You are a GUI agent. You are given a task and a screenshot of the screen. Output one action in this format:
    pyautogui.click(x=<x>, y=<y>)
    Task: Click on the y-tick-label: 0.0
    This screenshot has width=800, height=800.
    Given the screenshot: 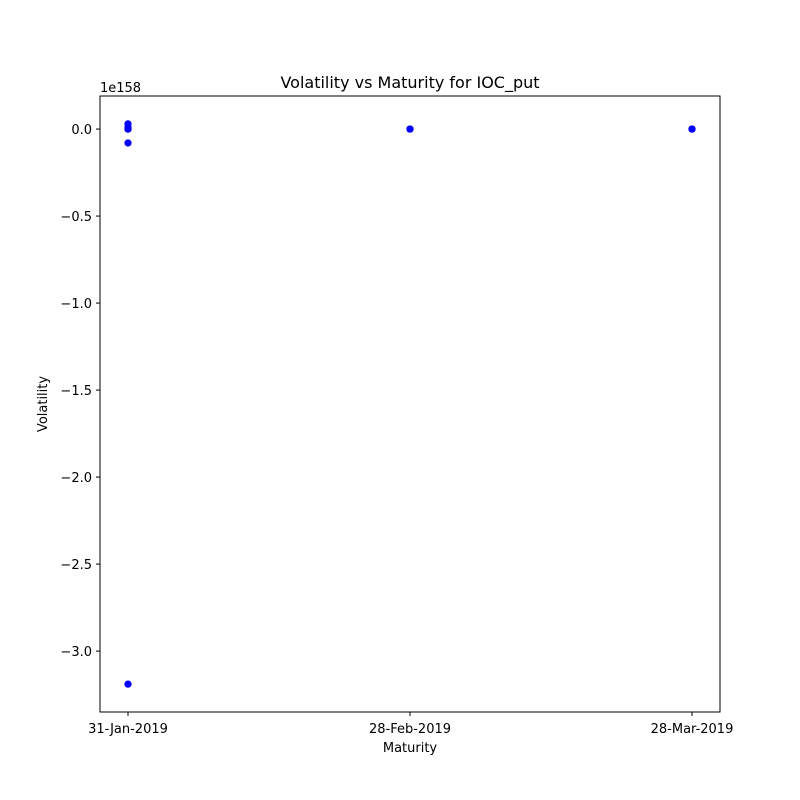 What is the action you would take?
    pyautogui.click(x=81, y=130)
    